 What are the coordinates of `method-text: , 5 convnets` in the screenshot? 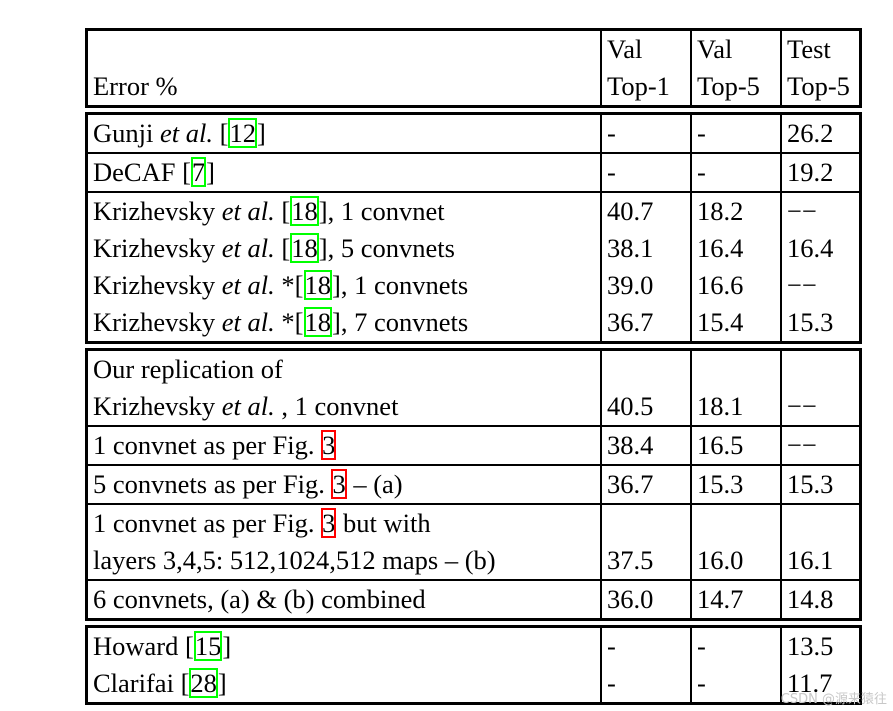 It's located at (391, 248).